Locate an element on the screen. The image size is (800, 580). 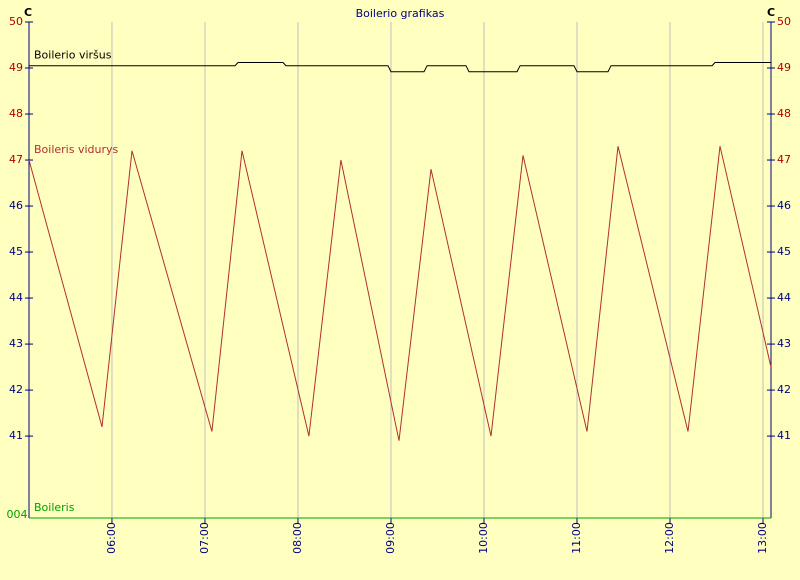
x-tick-label: 06:00 is located at coordinates (111, 538).